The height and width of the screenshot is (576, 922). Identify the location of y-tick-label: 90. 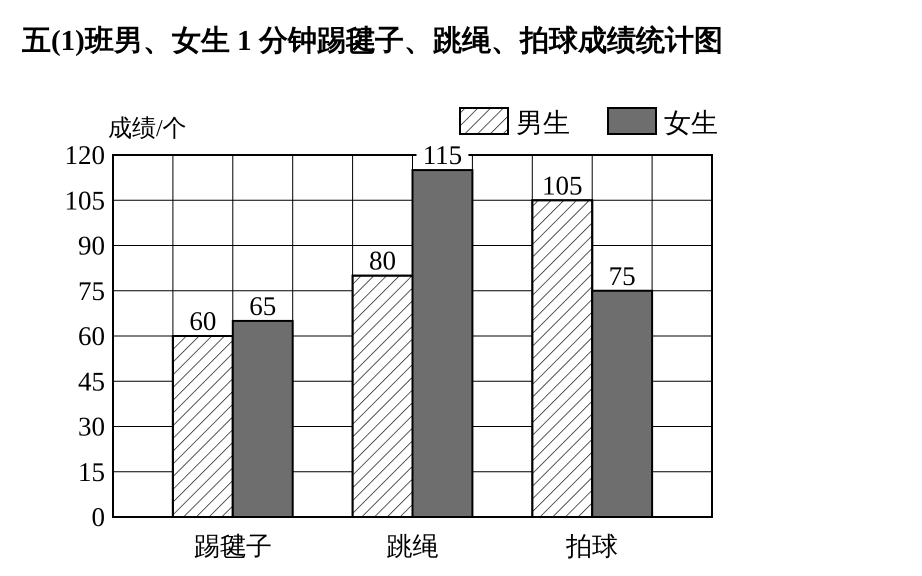
(91, 245).